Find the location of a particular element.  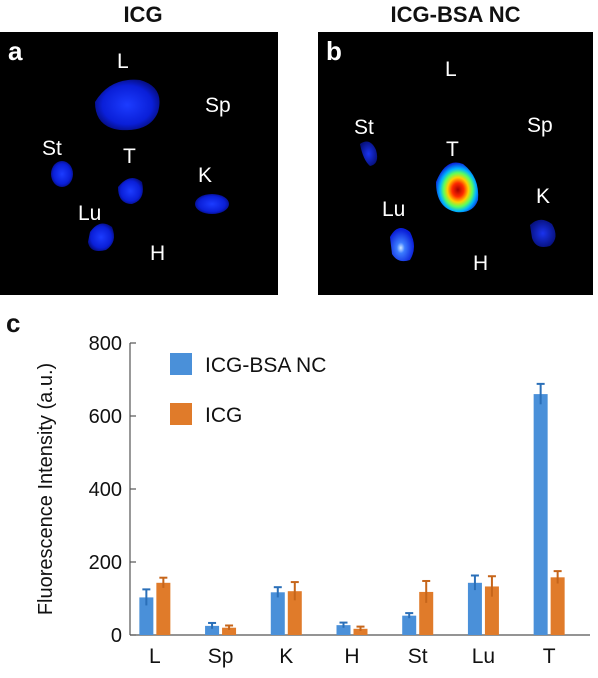

label-liver-b: L is located at coordinates (451, 69).